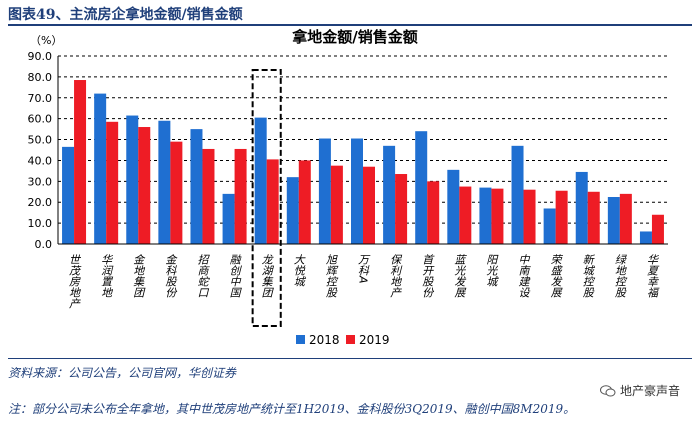 The width and height of the screenshot is (700, 423). Describe the element at coordinates (657, 229) in the screenshot. I see `bar-2019-华夏幸福` at that location.